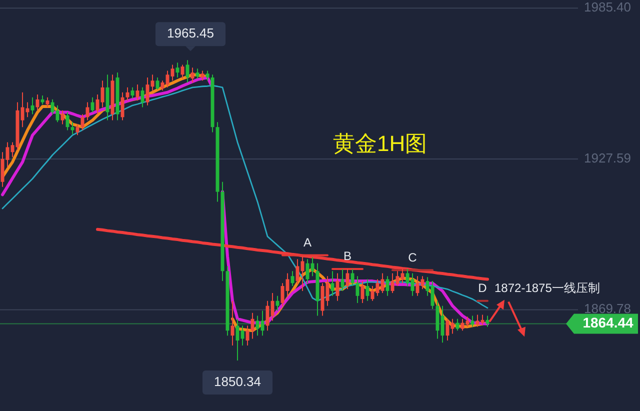 The width and height of the screenshot is (640, 411). Describe the element at coordinates (307, 242) in the screenshot. I see `series-label: A` at that location.